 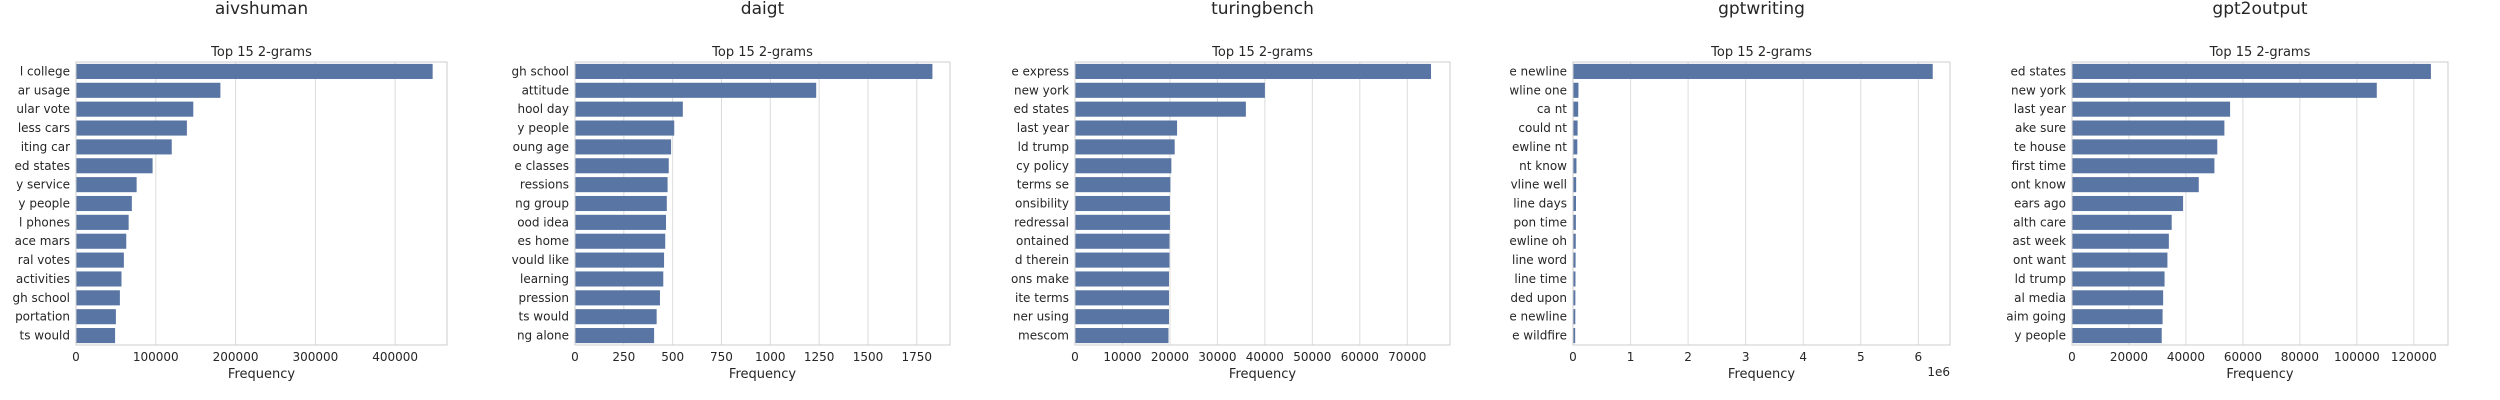 What do you see at coordinates (1041, 90) in the screenshot?
I see `y-tick-label: new york` at bounding box center [1041, 90].